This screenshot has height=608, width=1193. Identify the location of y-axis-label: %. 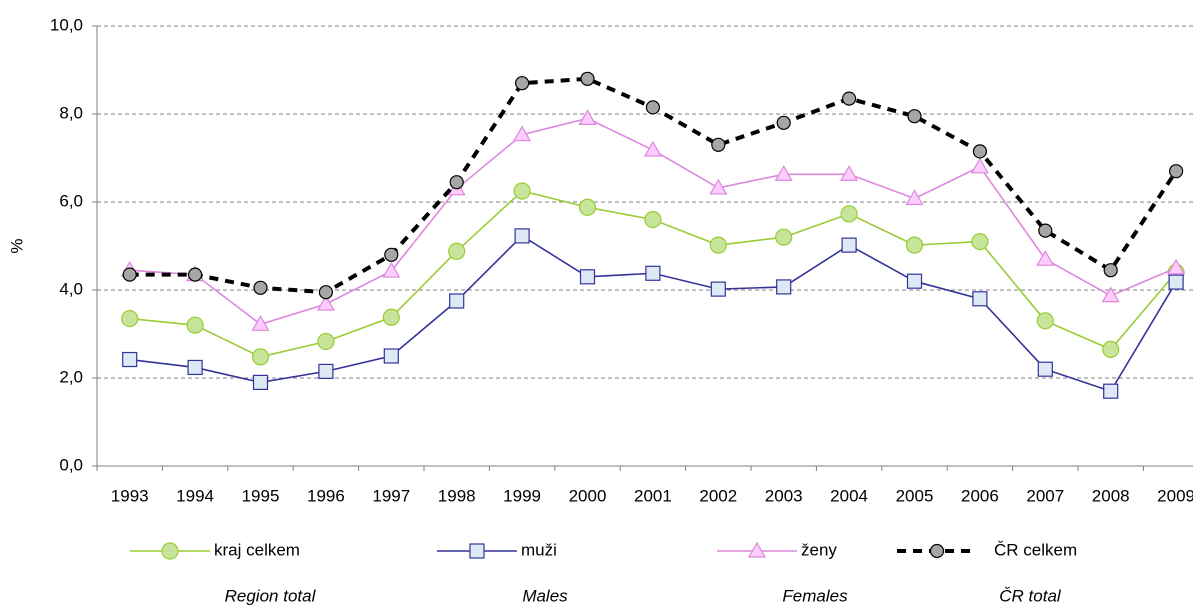
(16, 245).